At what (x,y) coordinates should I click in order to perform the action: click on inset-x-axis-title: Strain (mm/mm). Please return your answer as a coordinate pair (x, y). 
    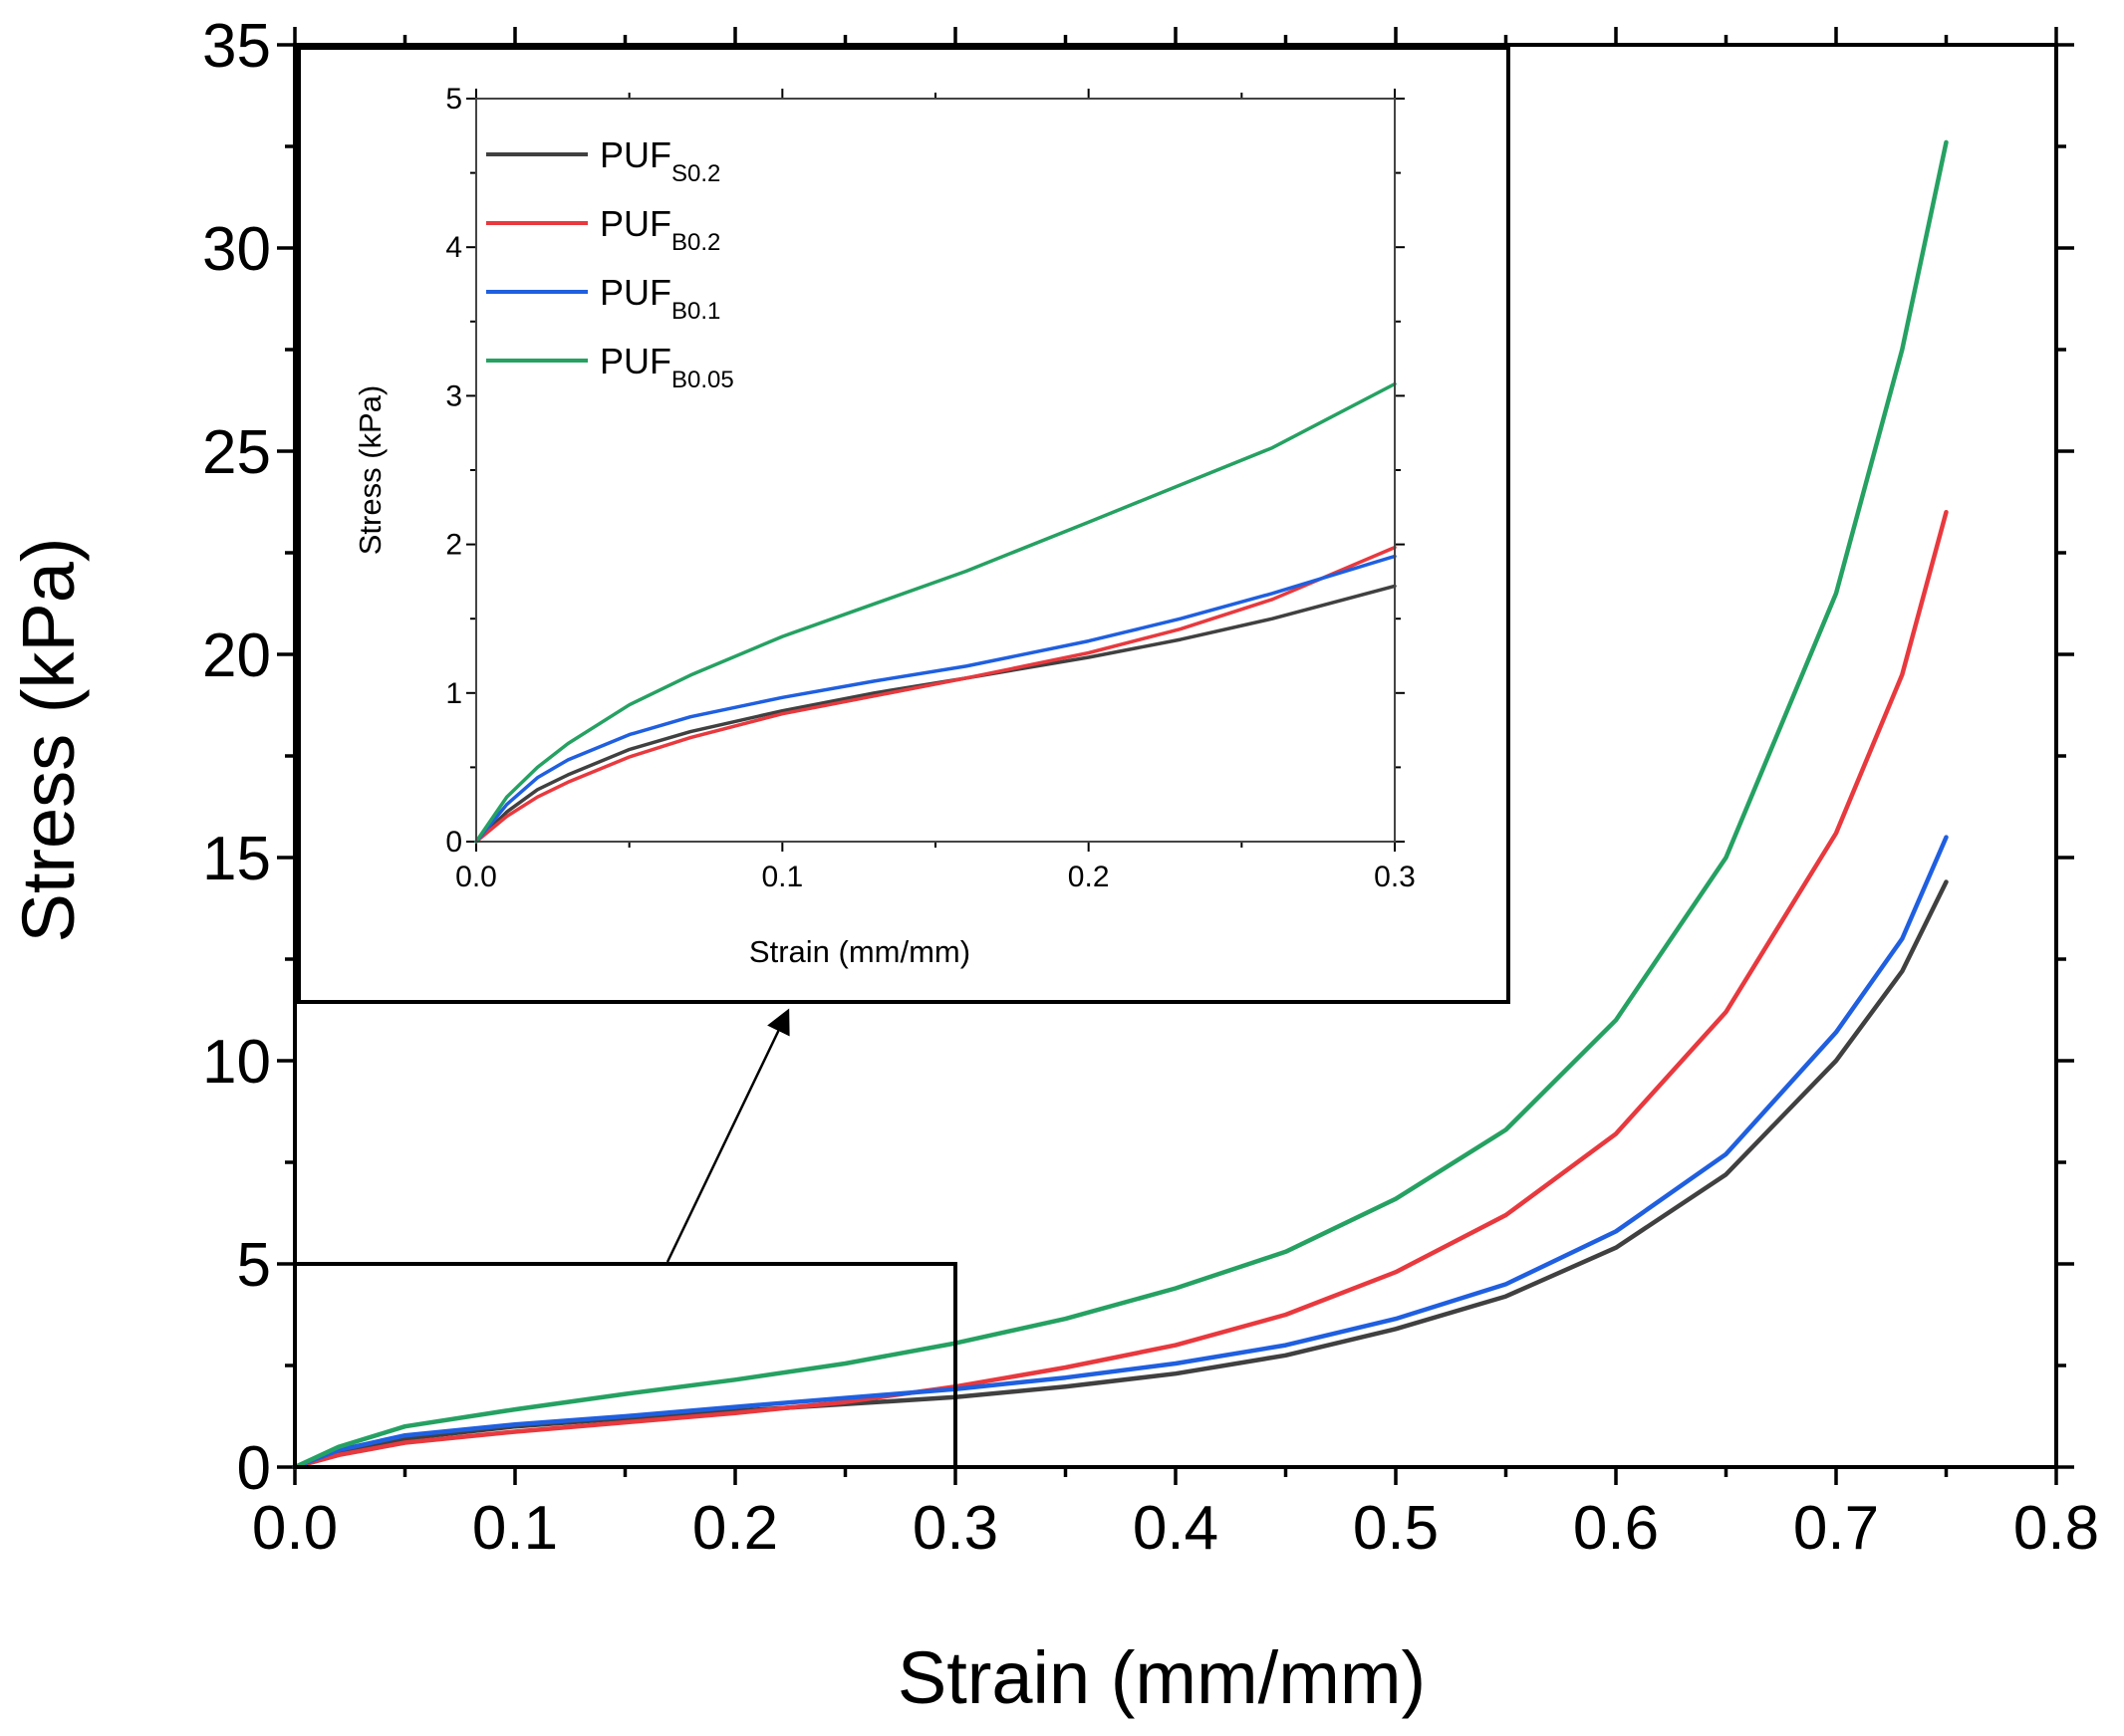
    Looking at the image, I should click on (860, 951).